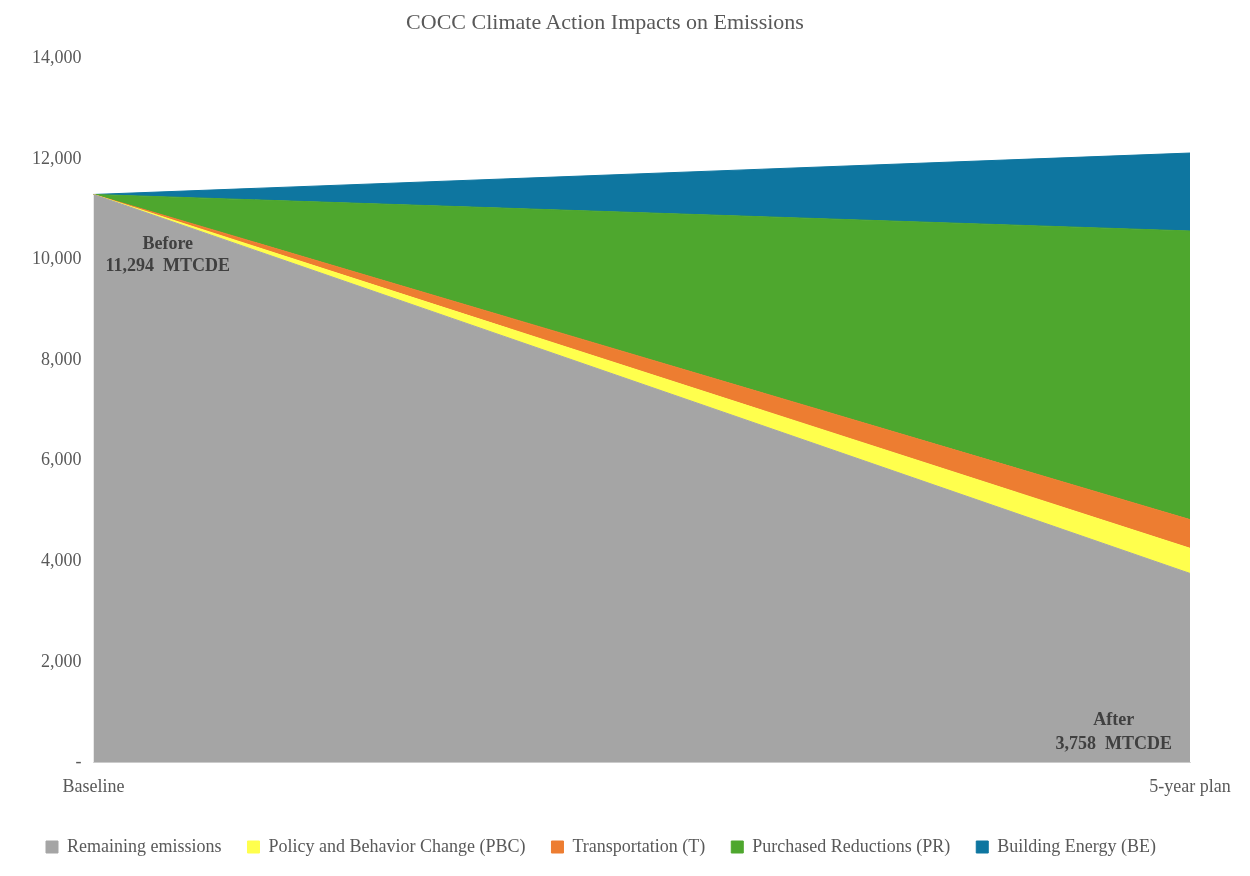 The width and height of the screenshot is (1250, 876). What do you see at coordinates (78, 761) in the screenshot?
I see `y-tick-label: -` at bounding box center [78, 761].